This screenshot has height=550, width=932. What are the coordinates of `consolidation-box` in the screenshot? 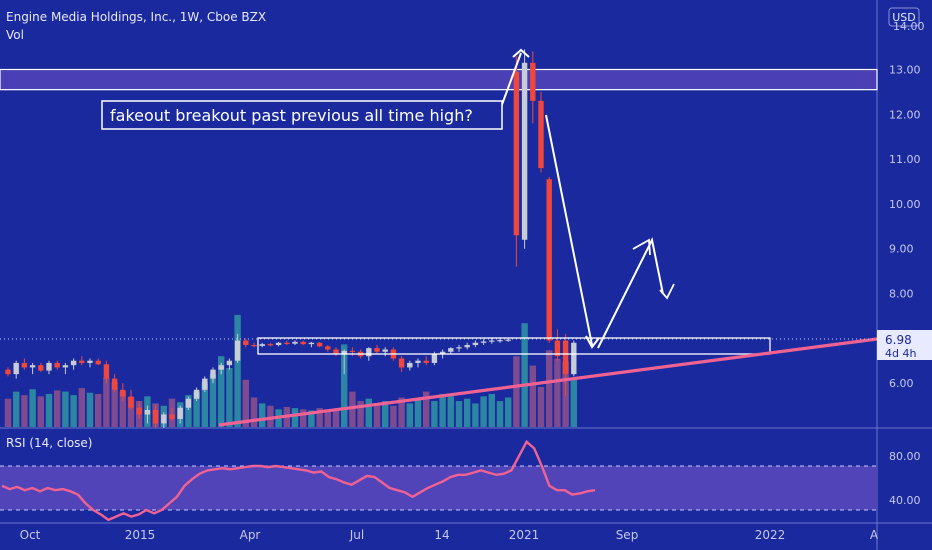 It's located at (514, 346).